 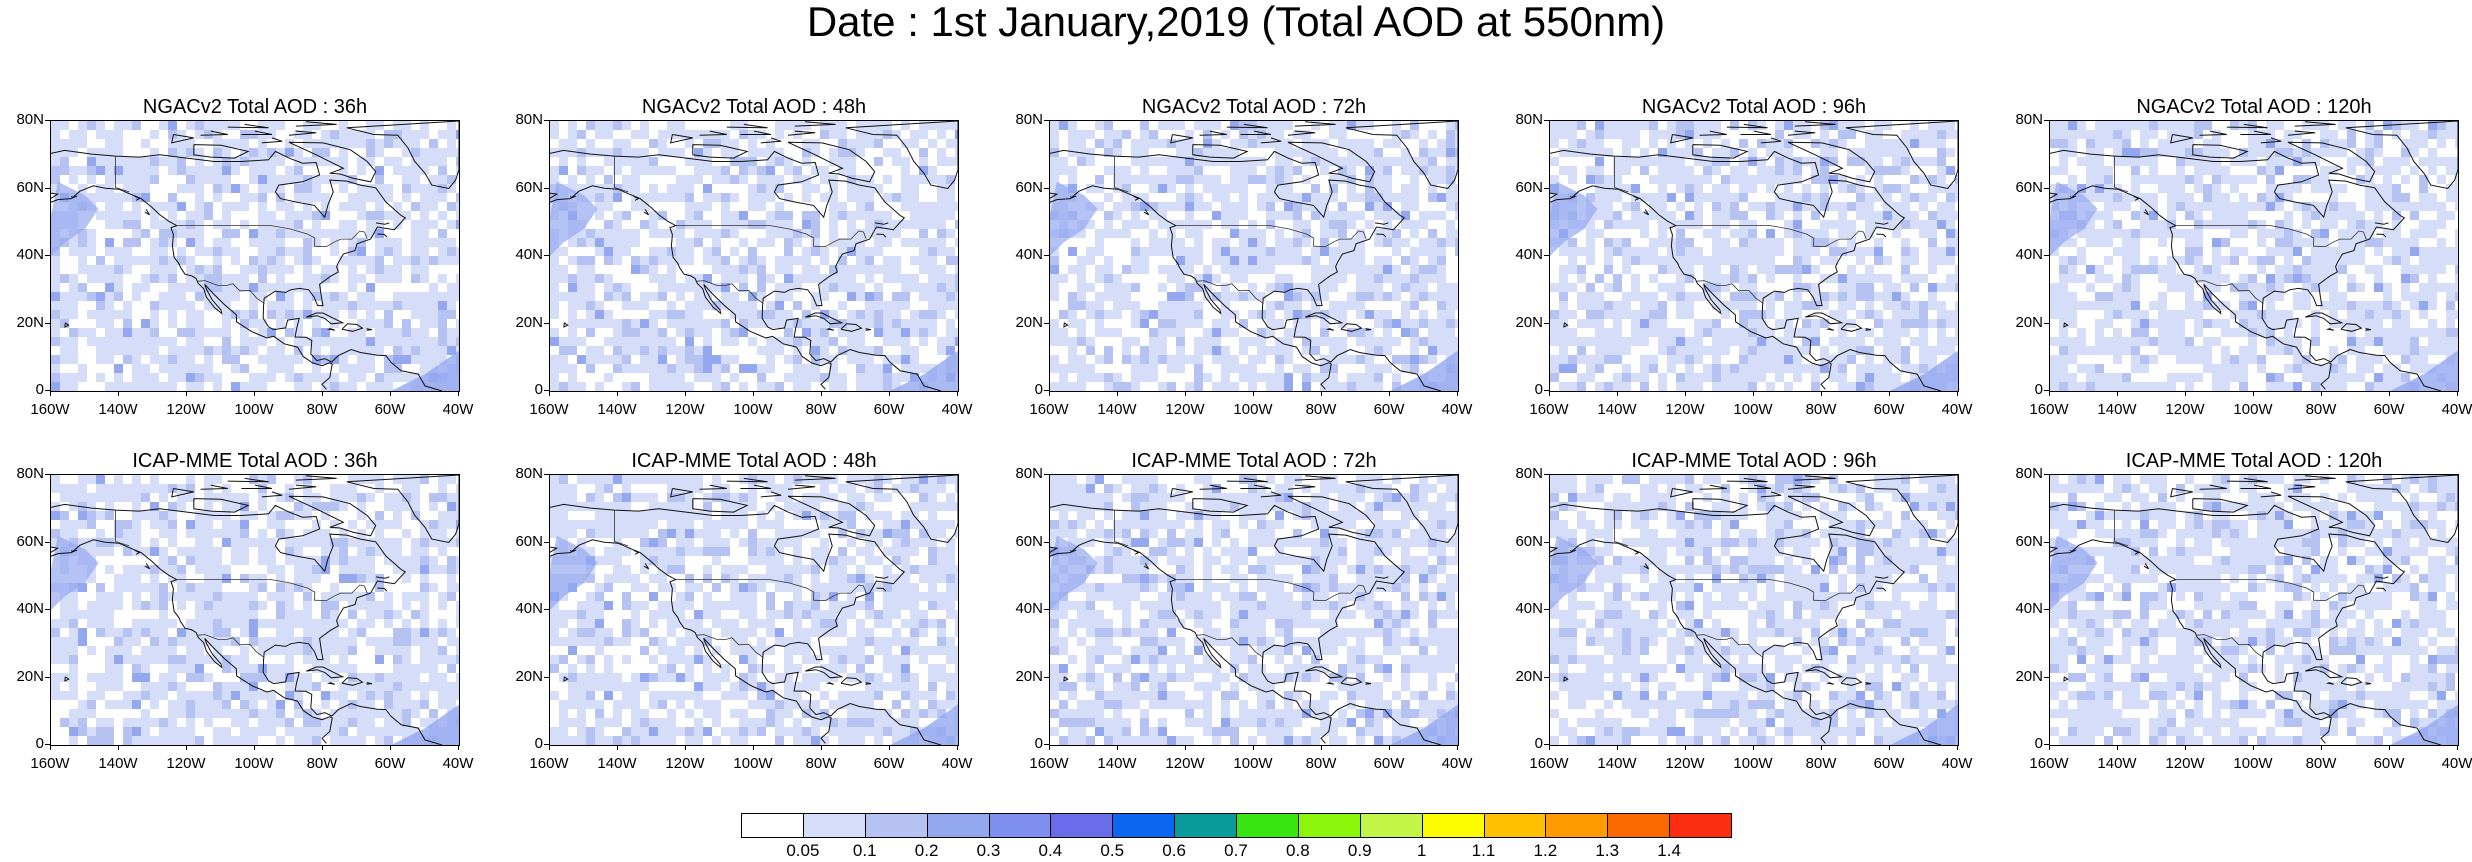 What do you see at coordinates (754, 256) in the screenshot?
I see `map-plot-area` at bounding box center [754, 256].